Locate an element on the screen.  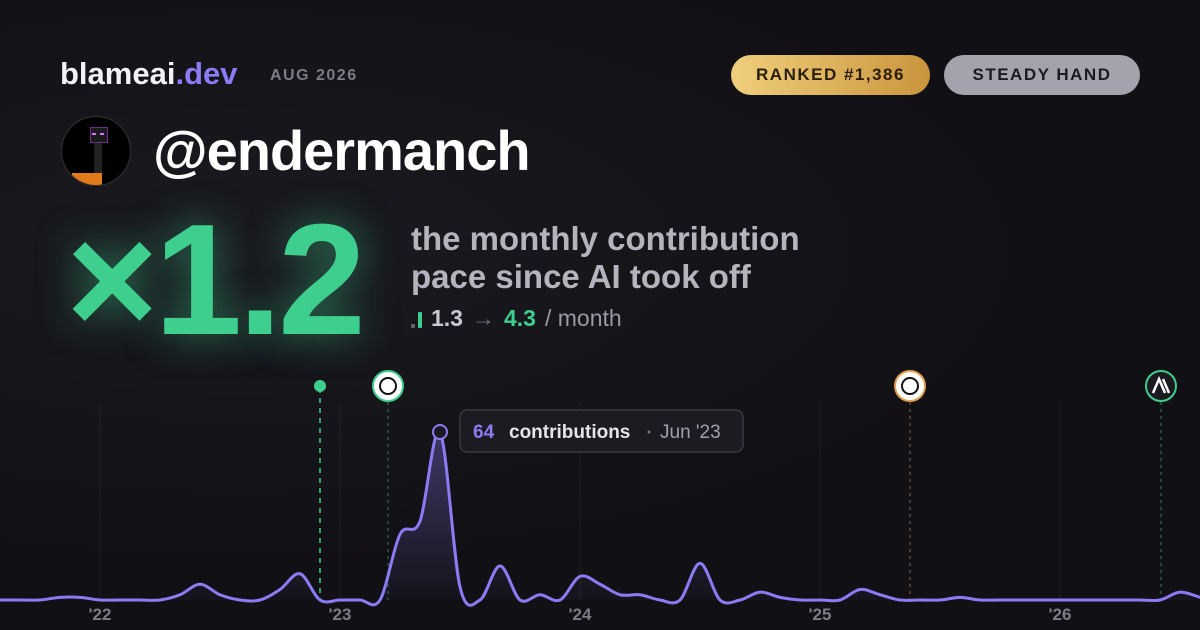
pace-before: 1.3 is located at coordinates (447, 318).